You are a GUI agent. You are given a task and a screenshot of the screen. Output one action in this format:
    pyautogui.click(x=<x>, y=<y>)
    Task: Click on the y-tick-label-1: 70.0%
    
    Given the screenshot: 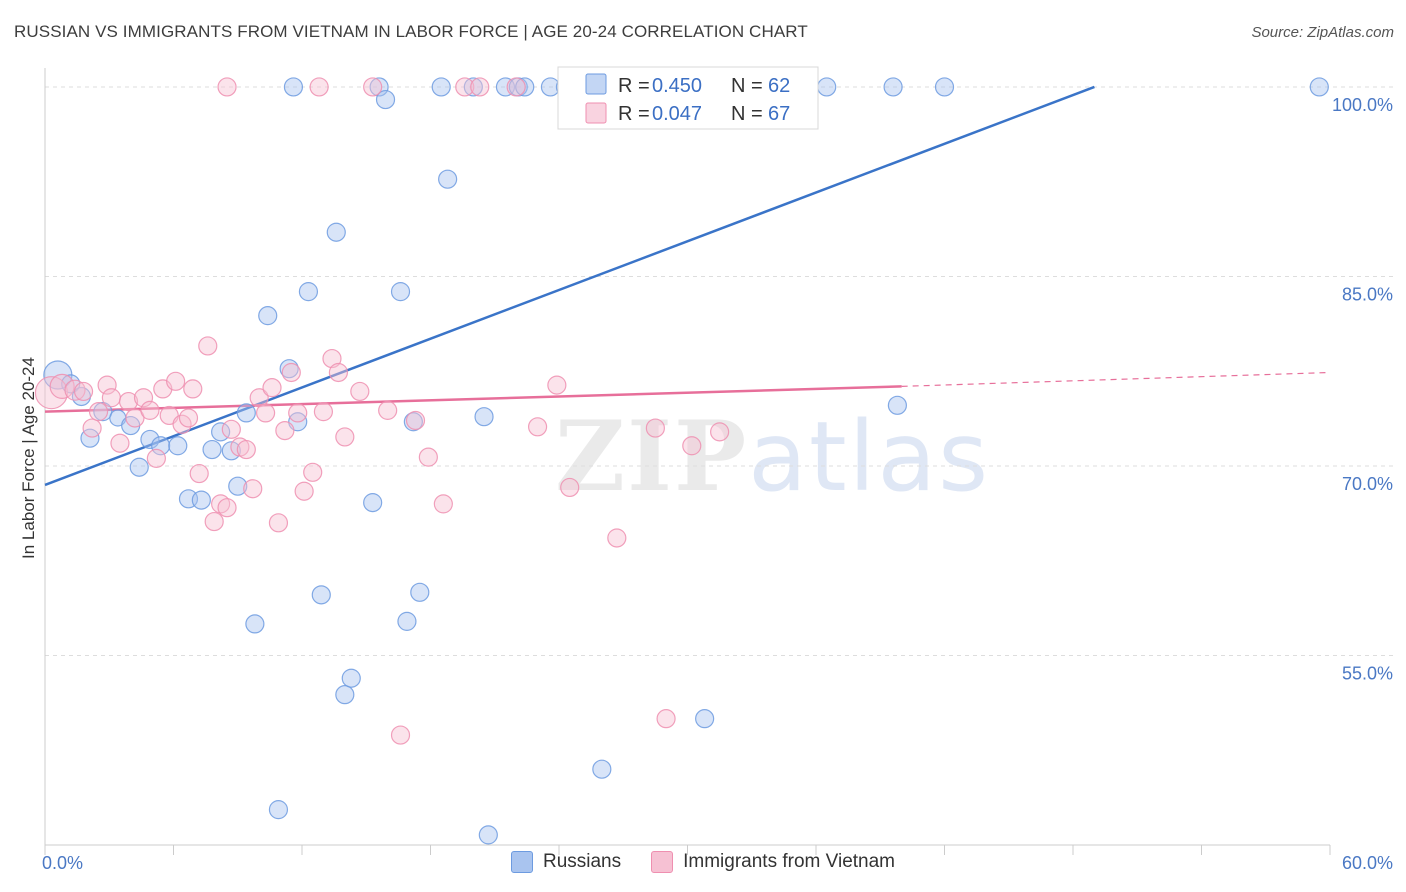 What is the action you would take?
    pyautogui.click(x=1367, y=484)
    